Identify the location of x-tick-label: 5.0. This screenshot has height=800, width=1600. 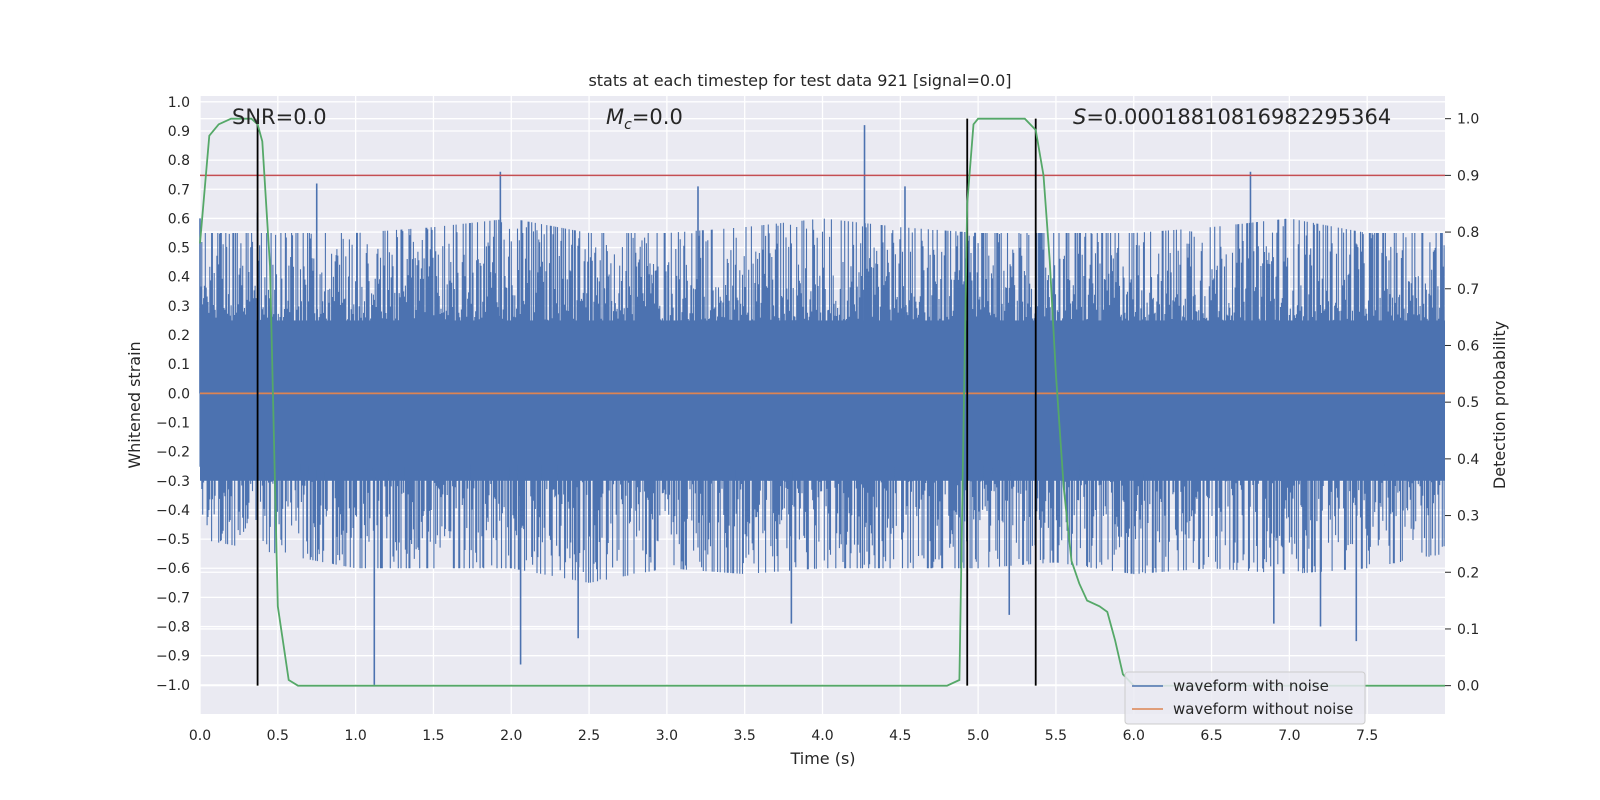
(978, 736).